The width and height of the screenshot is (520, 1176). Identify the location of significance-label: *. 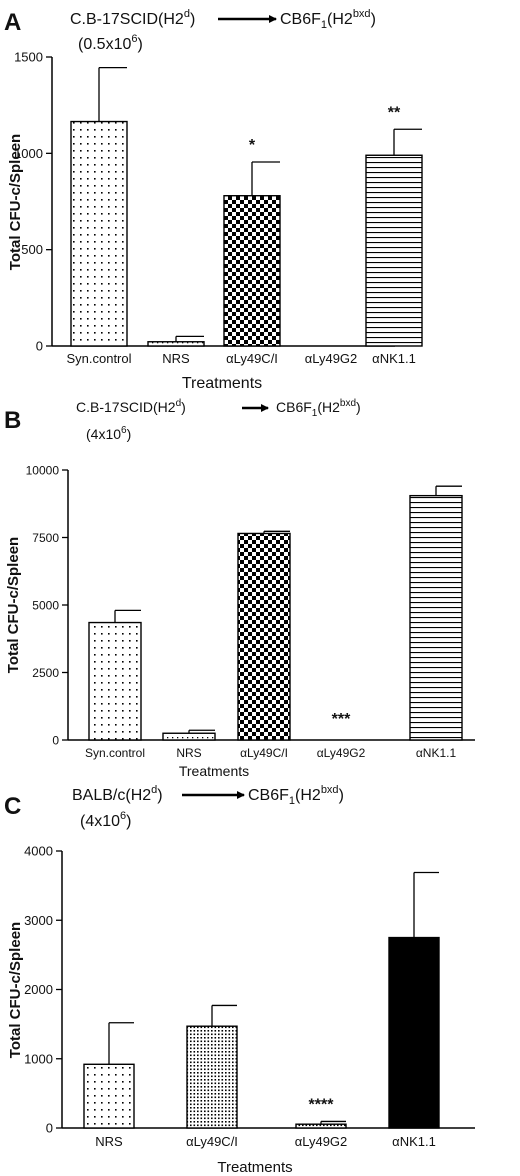
(252, 145).